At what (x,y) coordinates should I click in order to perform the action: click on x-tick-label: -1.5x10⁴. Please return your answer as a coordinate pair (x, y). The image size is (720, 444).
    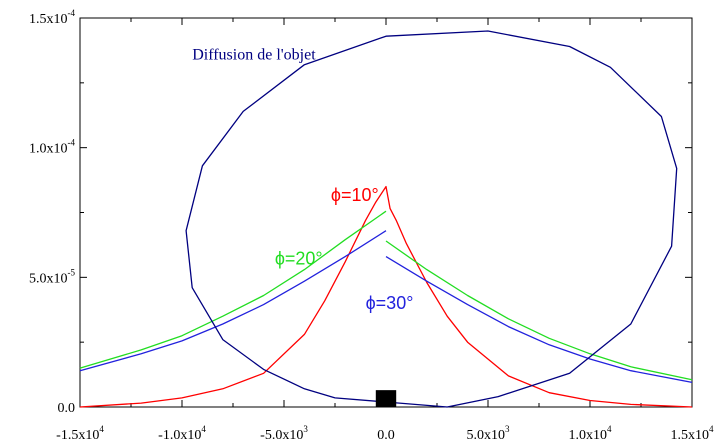
    Looking at the image, I should click on (80, 433).